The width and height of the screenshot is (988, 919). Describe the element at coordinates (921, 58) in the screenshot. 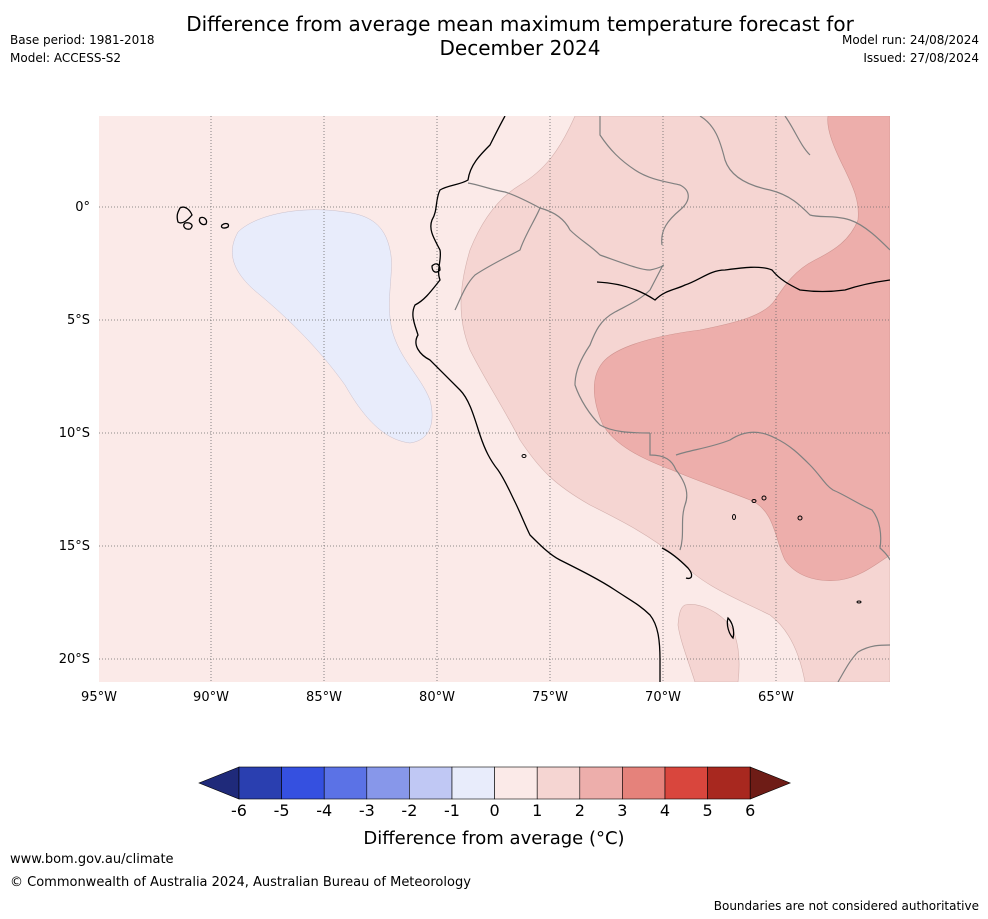

I see `issued-date: Issued: 27/08/2024` at that location.